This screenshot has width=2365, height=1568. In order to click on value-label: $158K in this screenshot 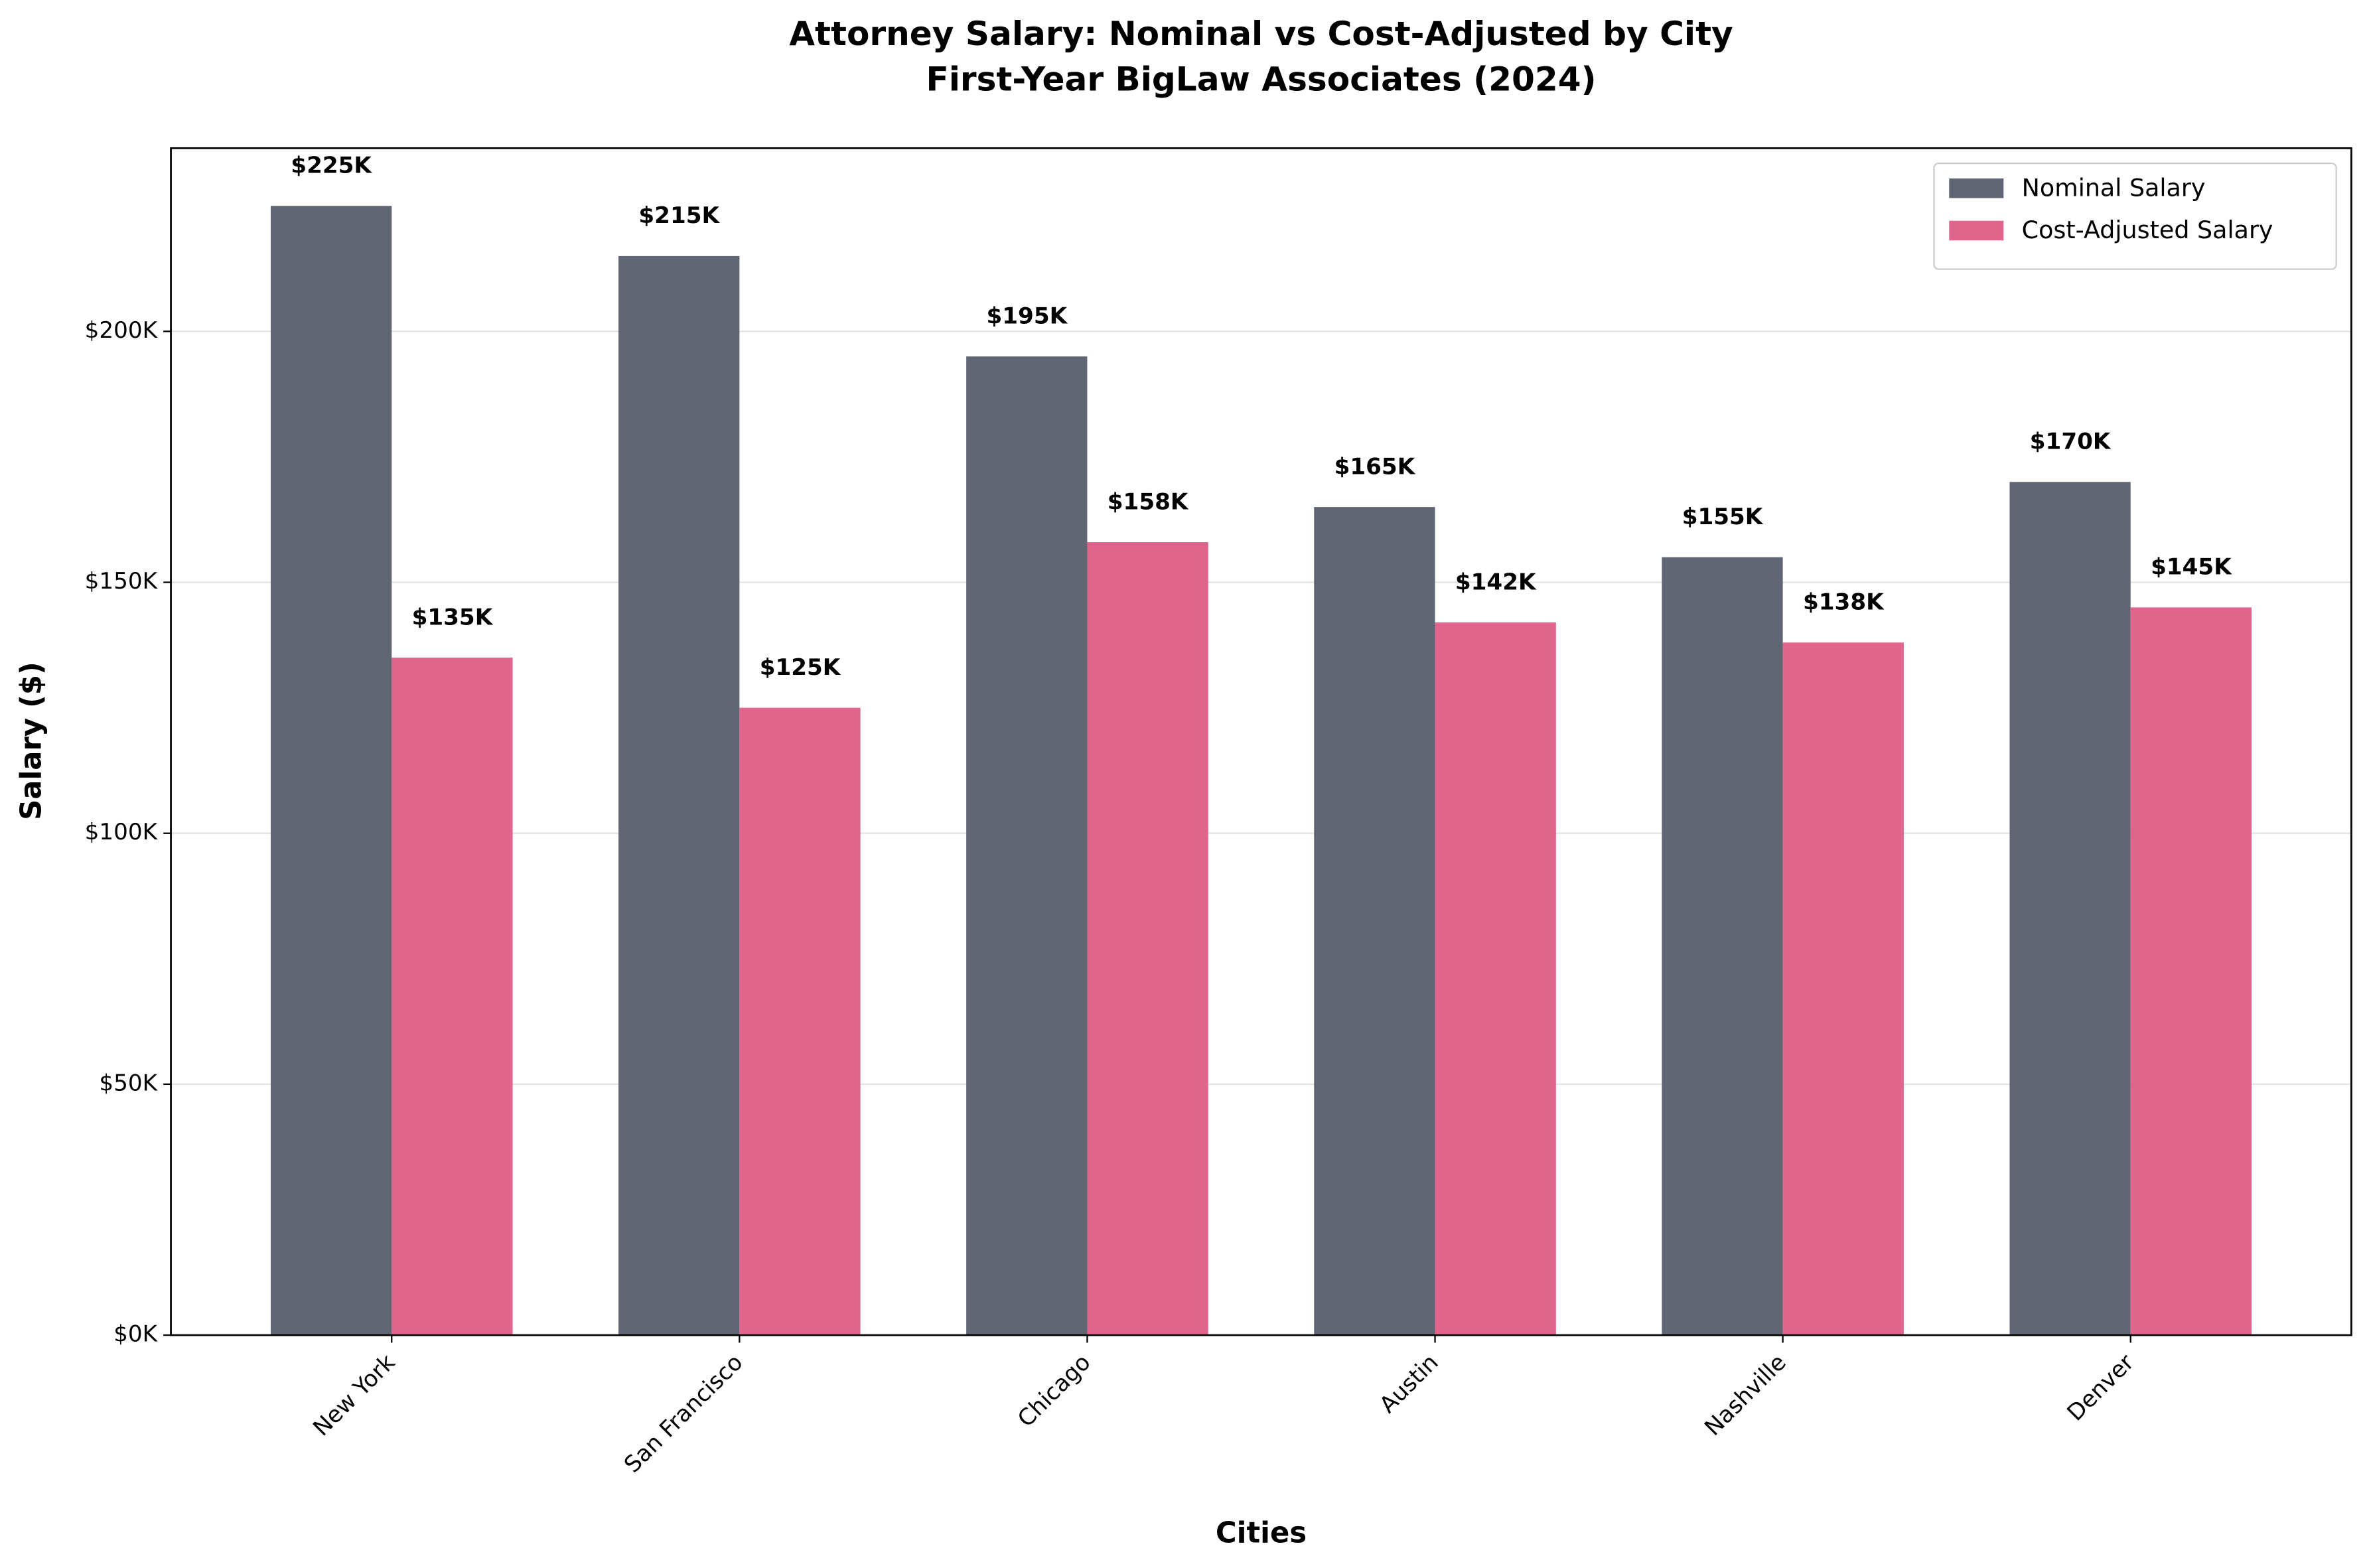, I will do `click(1148, 501)`.